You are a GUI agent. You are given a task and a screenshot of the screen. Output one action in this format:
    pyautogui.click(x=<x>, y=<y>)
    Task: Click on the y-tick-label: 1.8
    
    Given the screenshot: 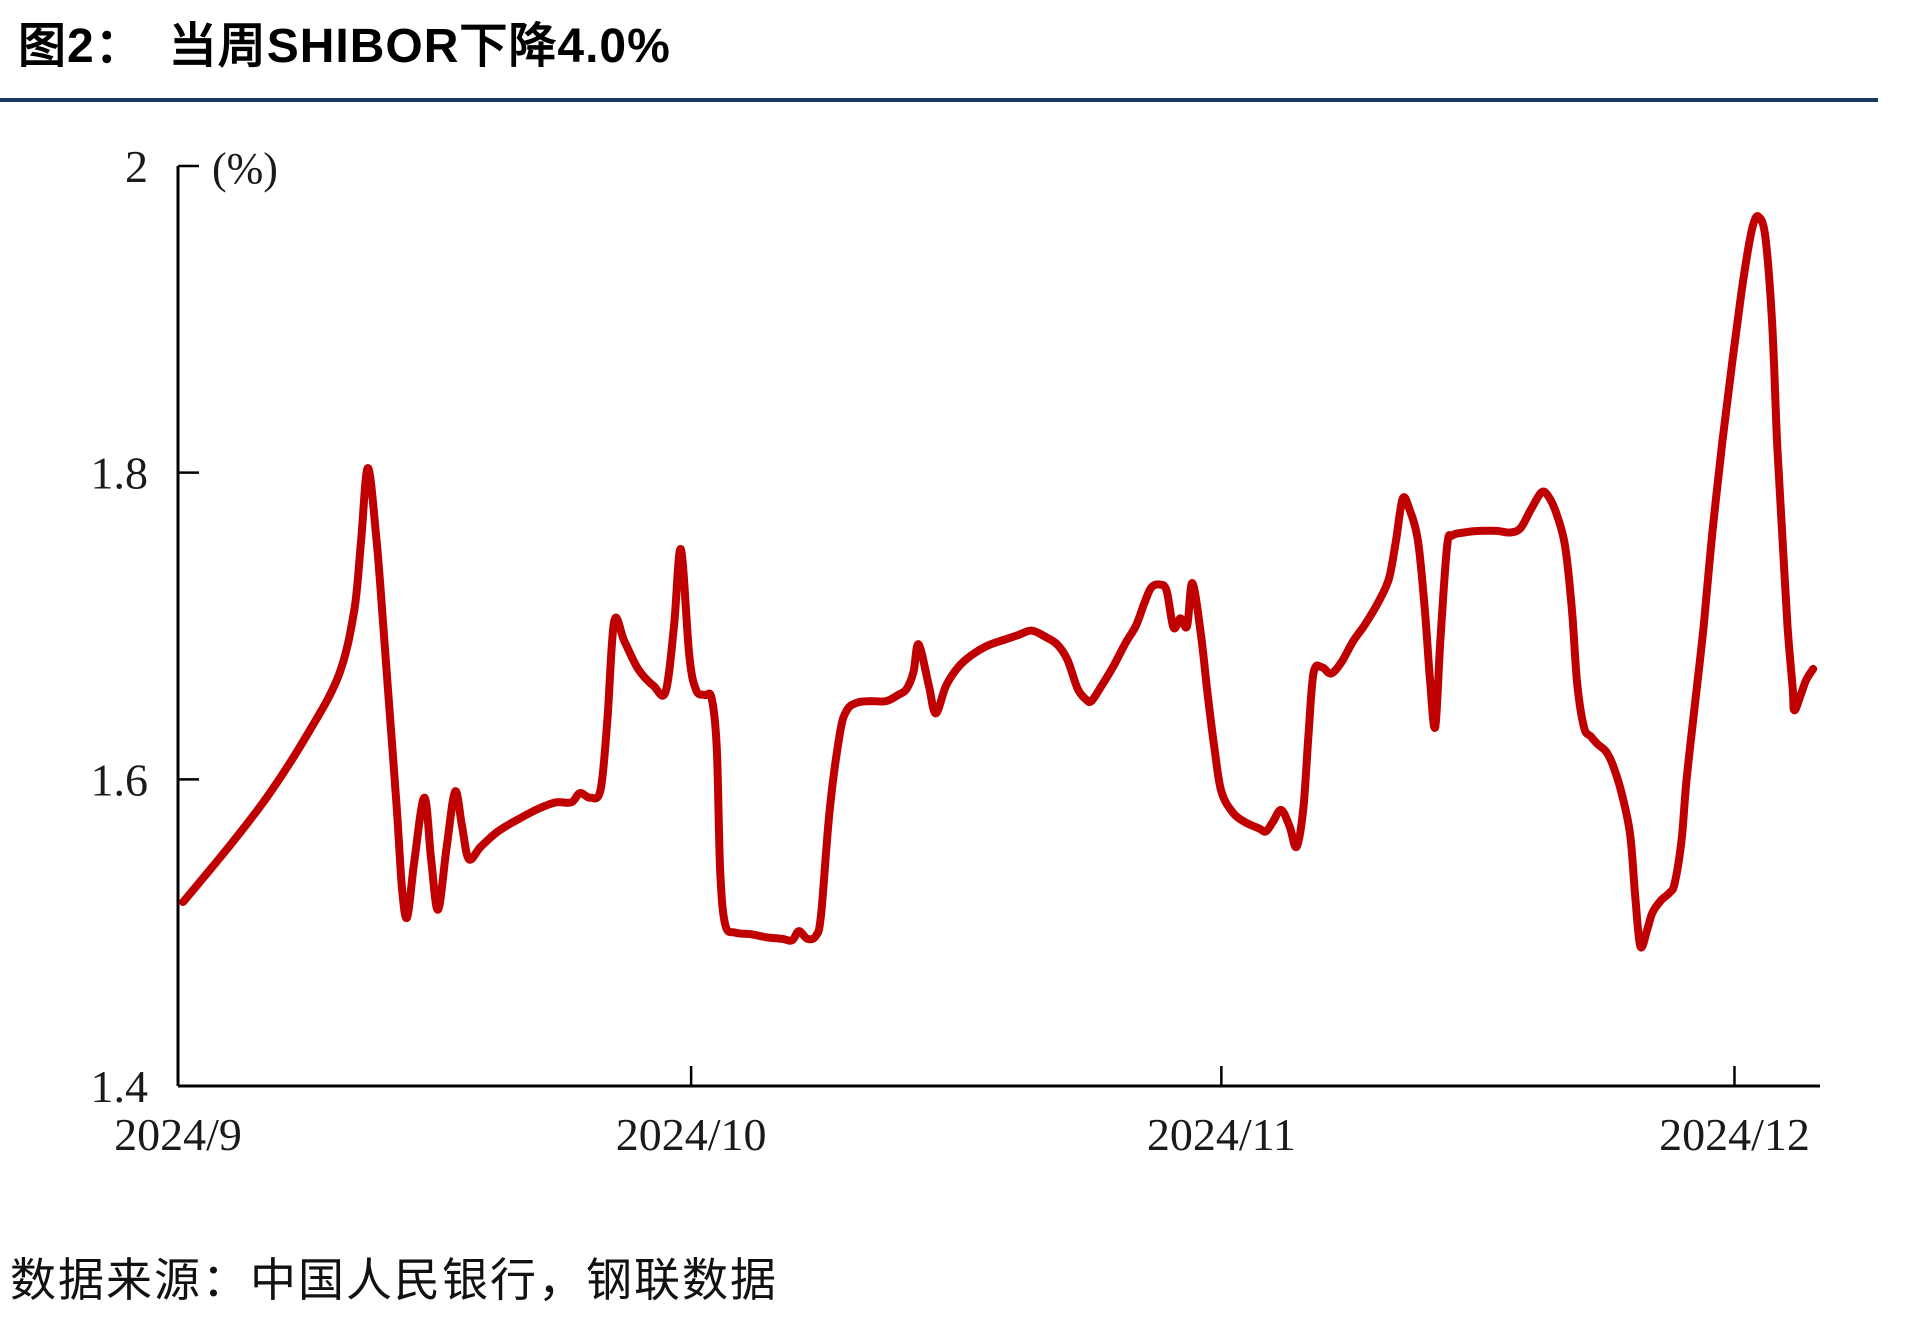 What is the action you would take?
    pyautogui.click(x=120, y=473)
    